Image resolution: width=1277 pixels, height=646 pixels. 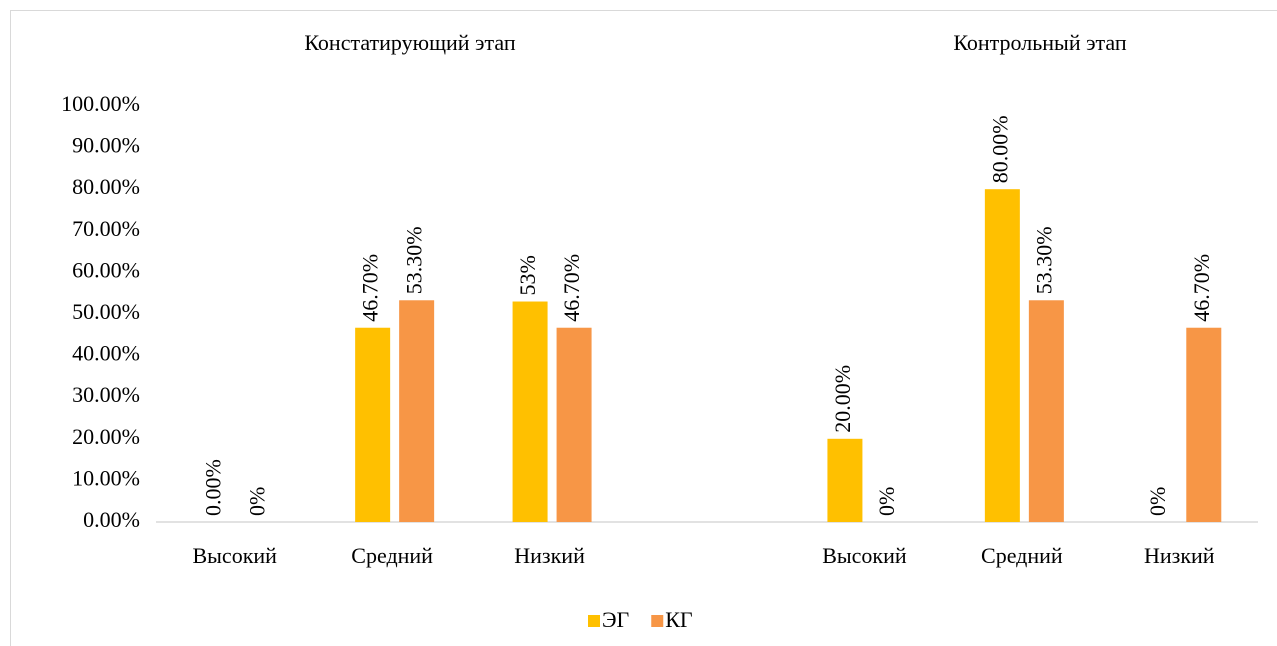 What do you see at coordinates (111, 519) in the screenshot?
I see `y-tick-label: 0.00%` at bounding box center [111, 519].